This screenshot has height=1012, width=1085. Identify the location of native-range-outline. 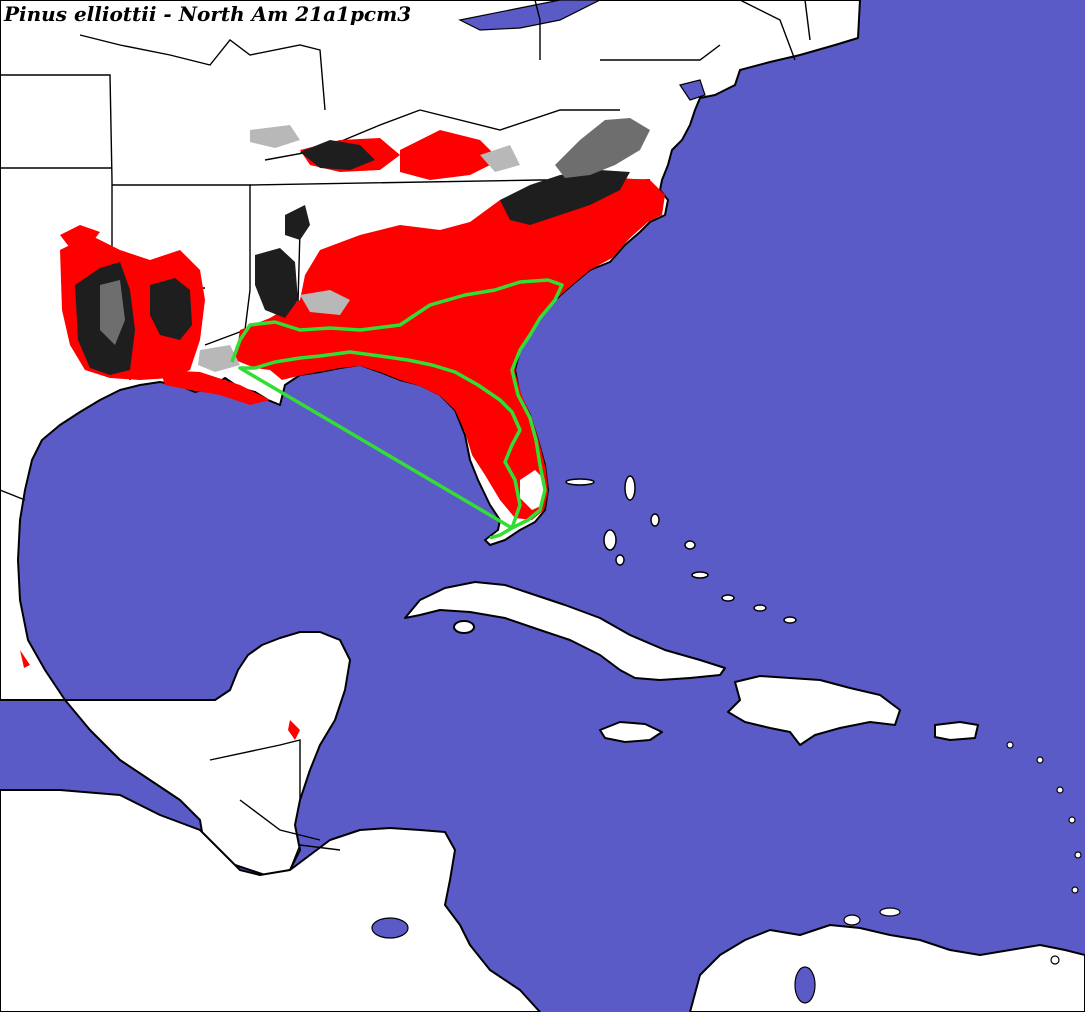
(397, 409).